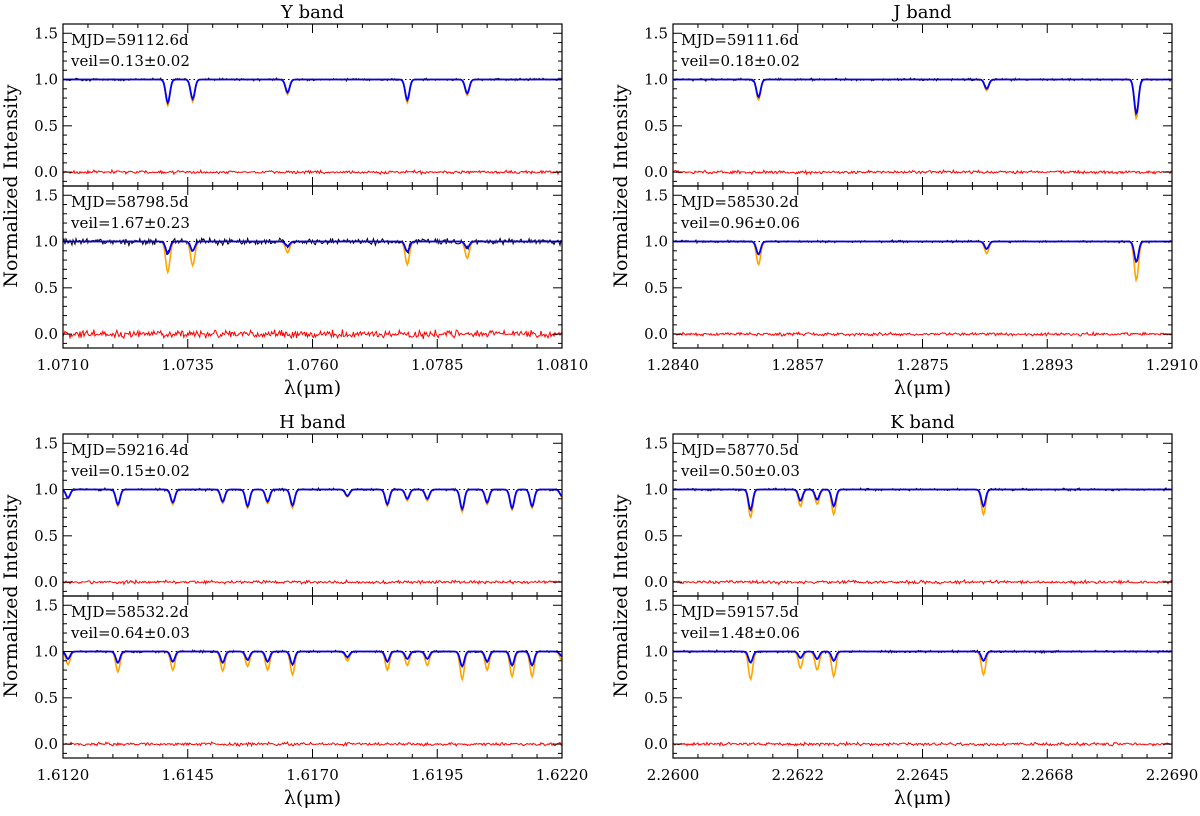 Image resolution: width=1200 pixels, height=816 pixels. I want to click on x-tick-label: 1.6145, so click(188, 775).